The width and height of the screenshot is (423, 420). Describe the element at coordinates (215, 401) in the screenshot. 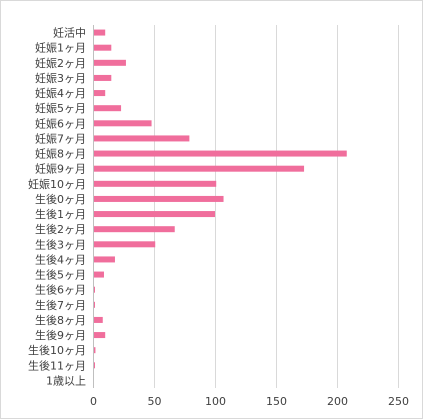

I see `x-tick-label: 100` at that location.